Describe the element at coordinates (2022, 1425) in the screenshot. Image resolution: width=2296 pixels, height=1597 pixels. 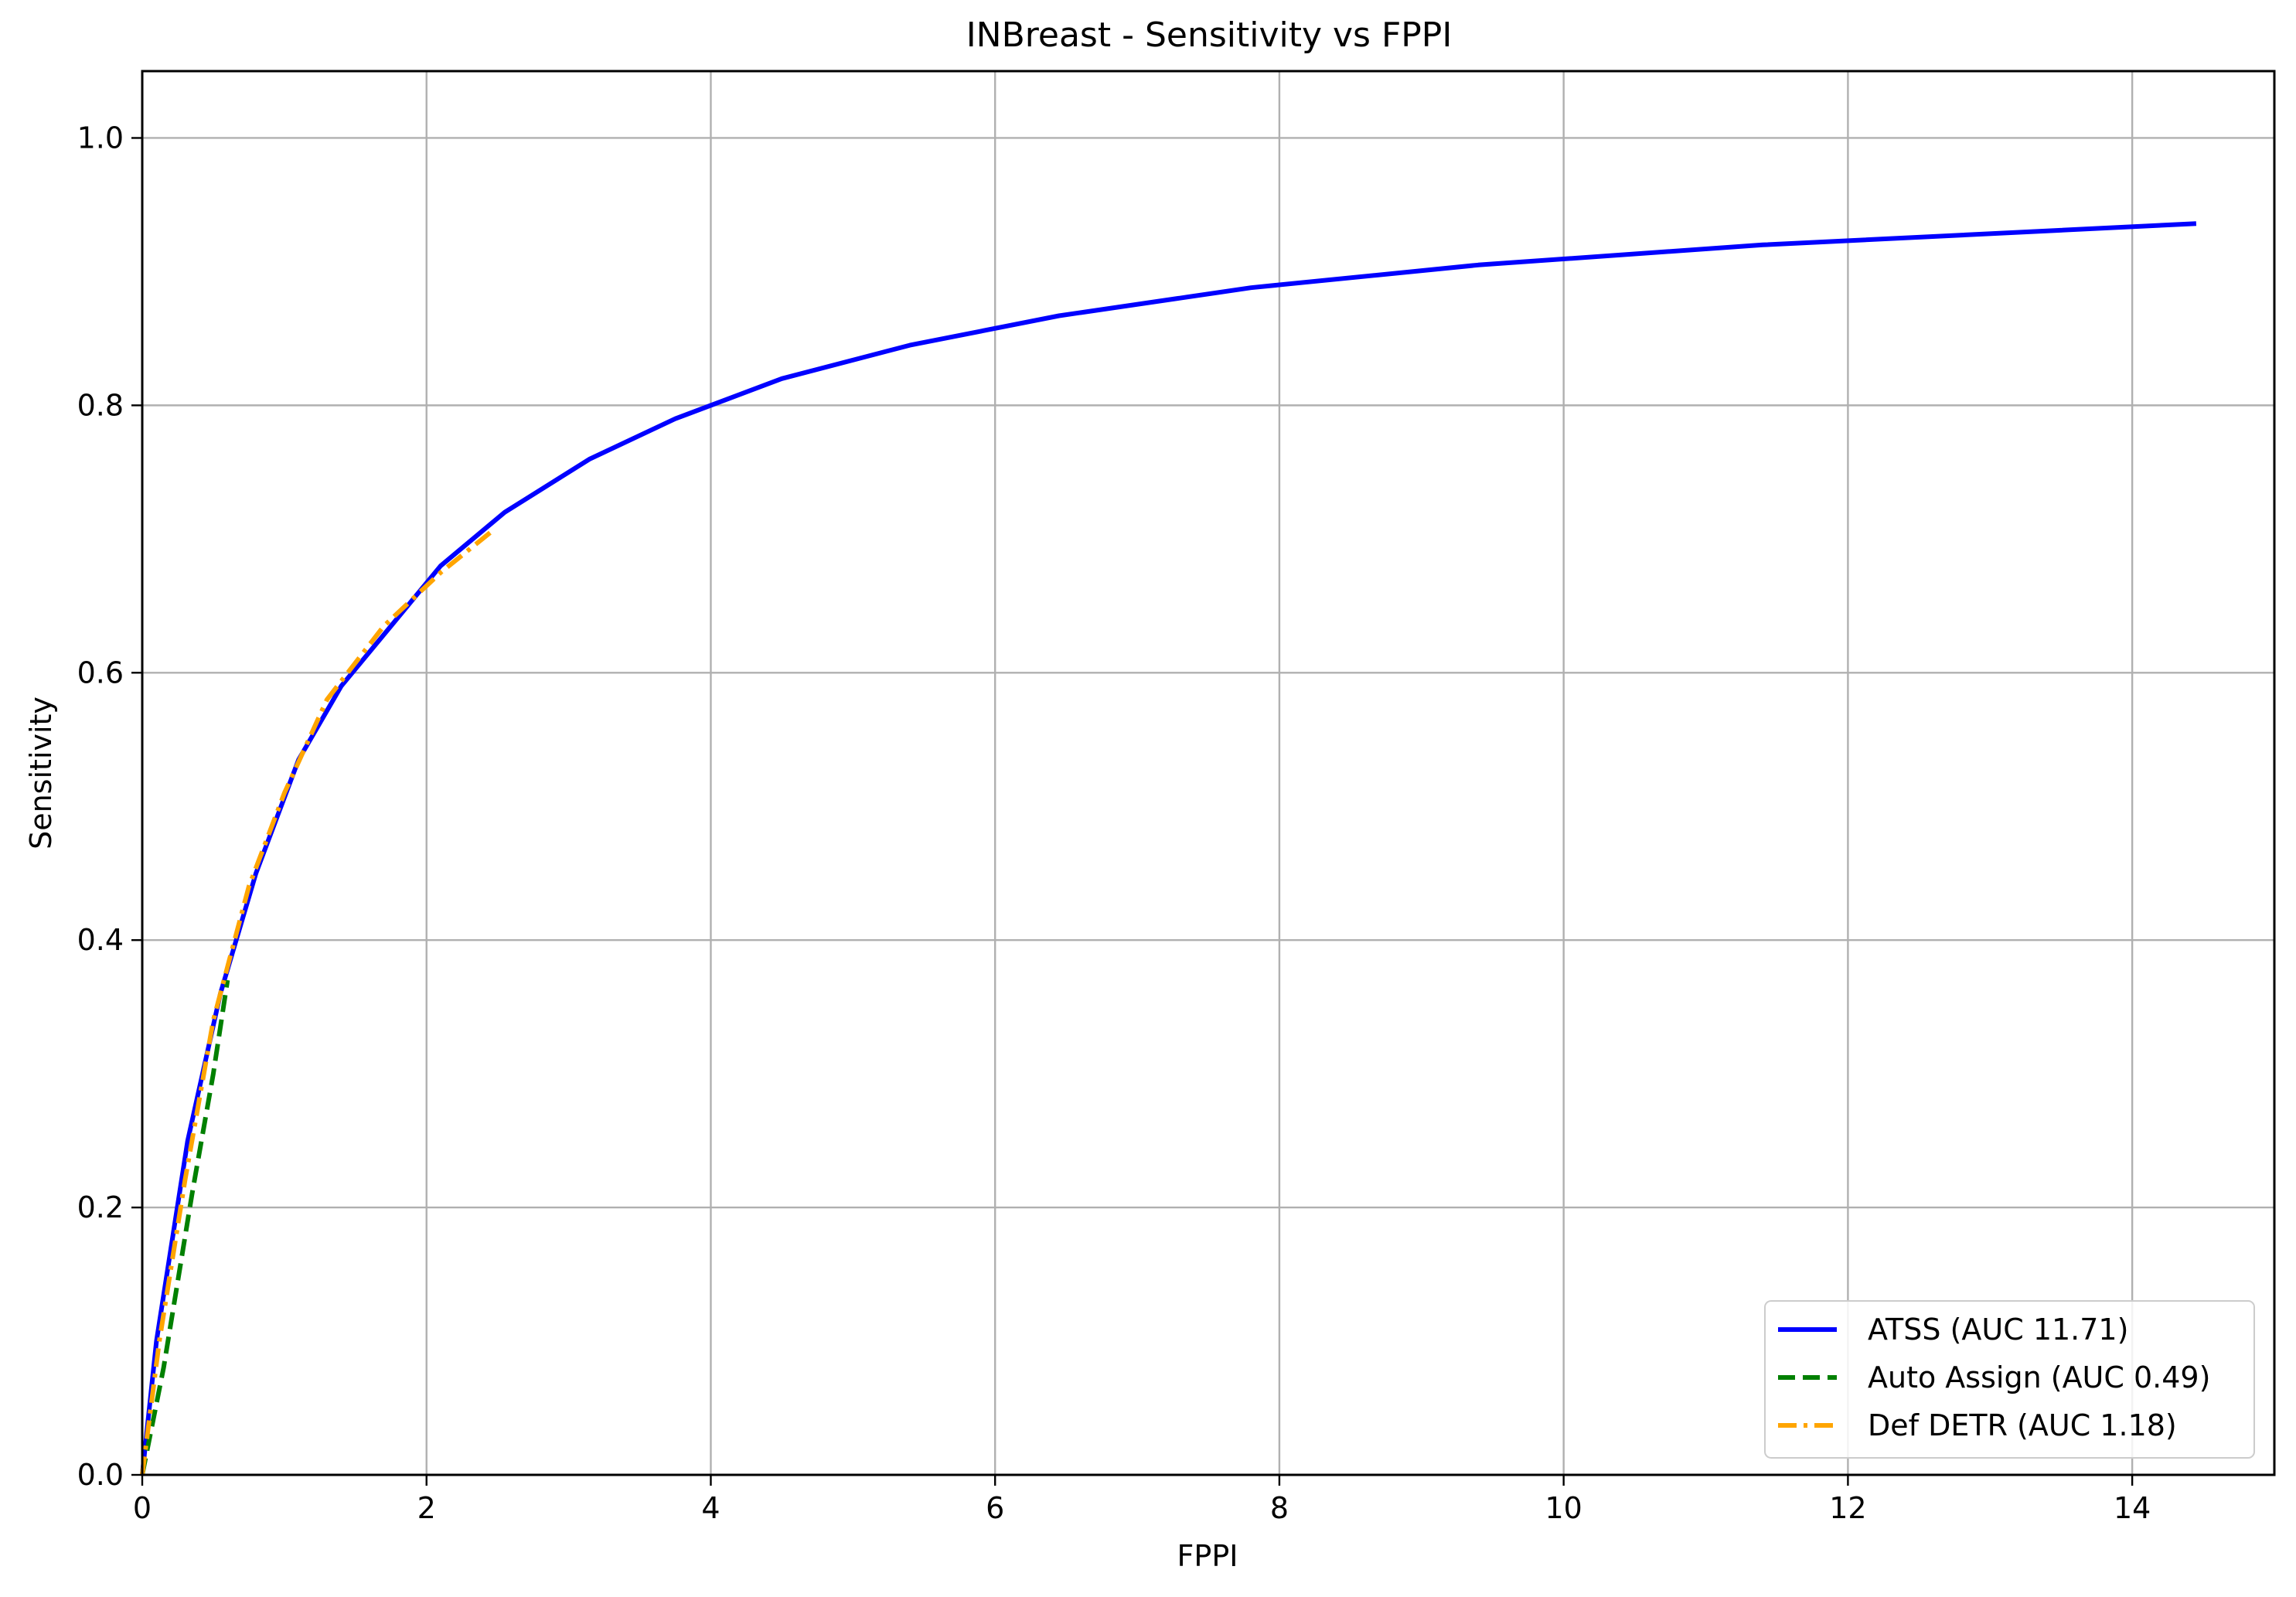
I see `legend-label: Def DETR (AUC 1.18)` at that location.